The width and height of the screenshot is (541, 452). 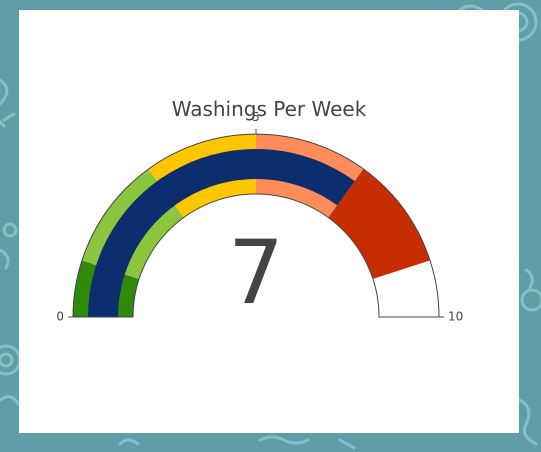 What do you see at coordinates (269, 109) in the screenshot?
I see `chart-title: Washings Per Week` at bounding box center [269, 109].